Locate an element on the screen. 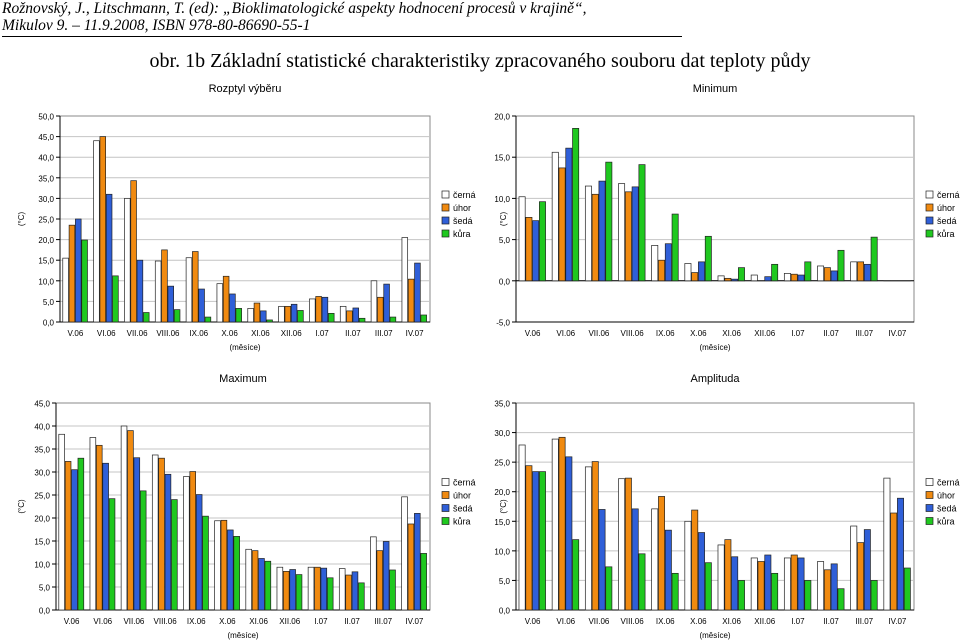 Image resolution: width=960 pixels, height=640 pixels. y-tick-label: 15,0 is located at coordinates (42, 542).